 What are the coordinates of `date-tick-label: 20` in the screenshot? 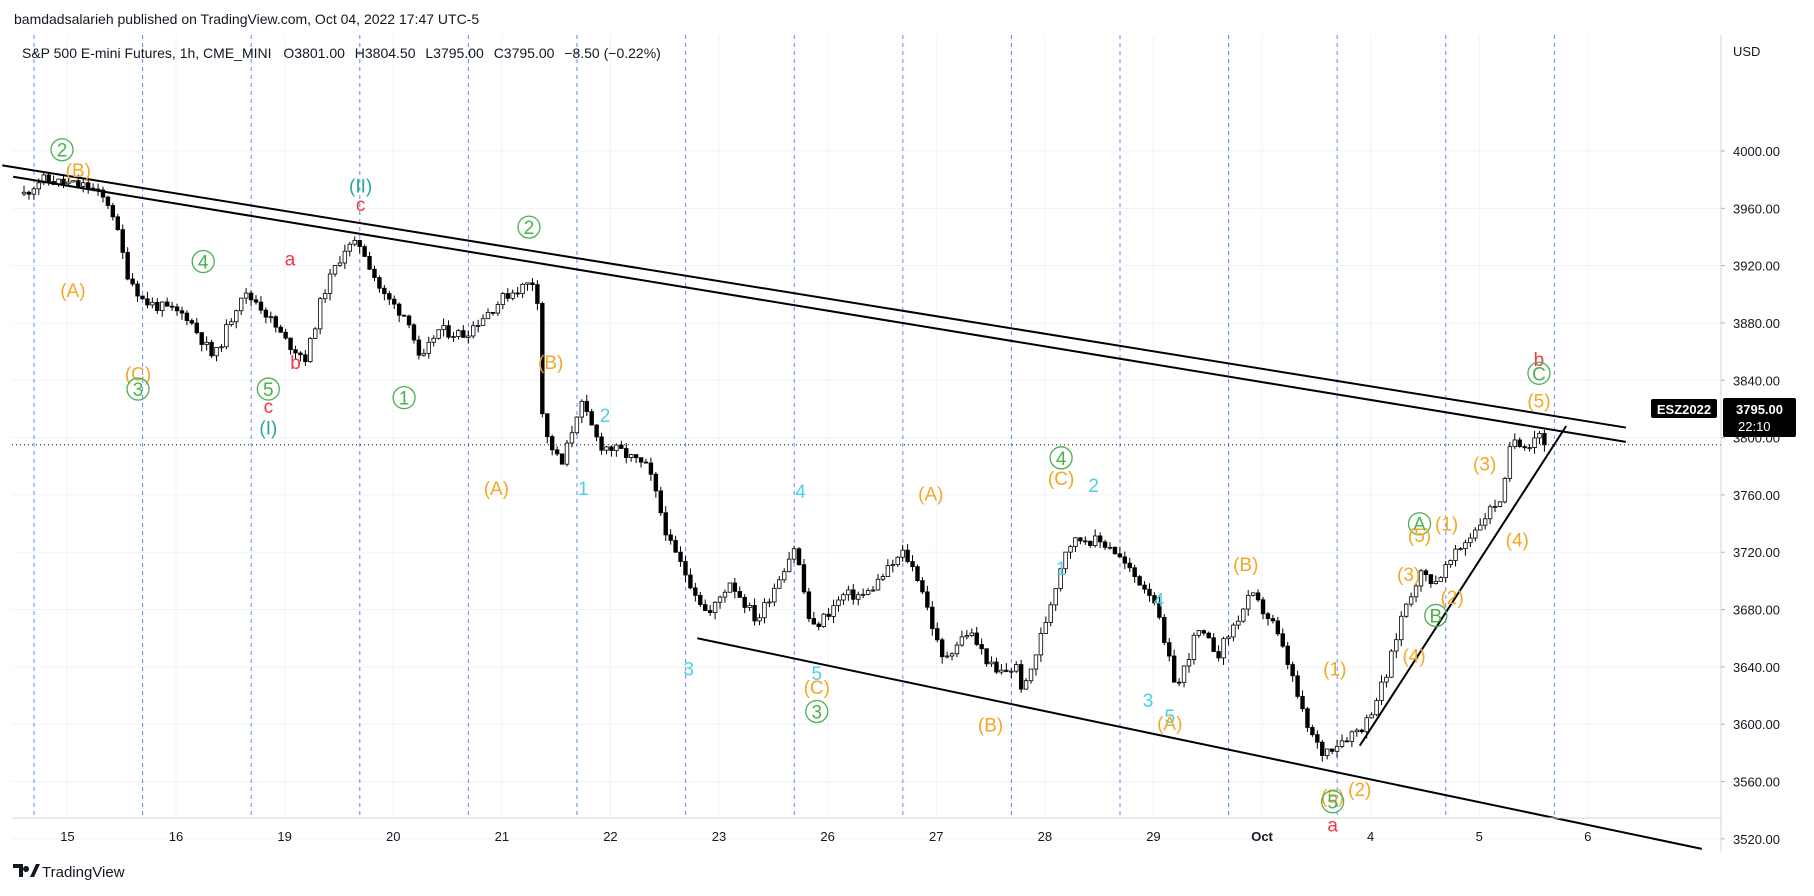 It's located at (393, 836).